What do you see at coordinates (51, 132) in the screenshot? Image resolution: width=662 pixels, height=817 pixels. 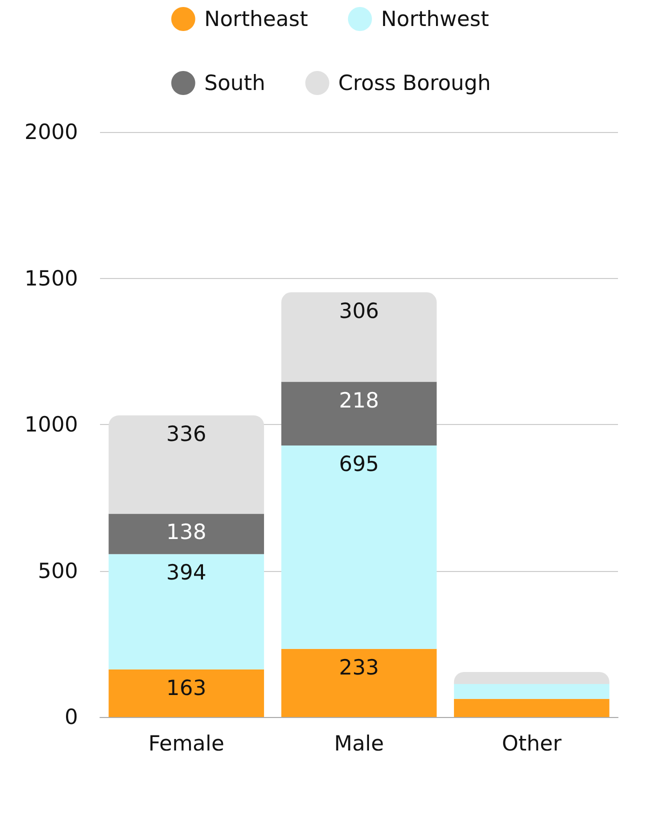 I see `y-tick-label: 2000` at bounding box center [51, 132].